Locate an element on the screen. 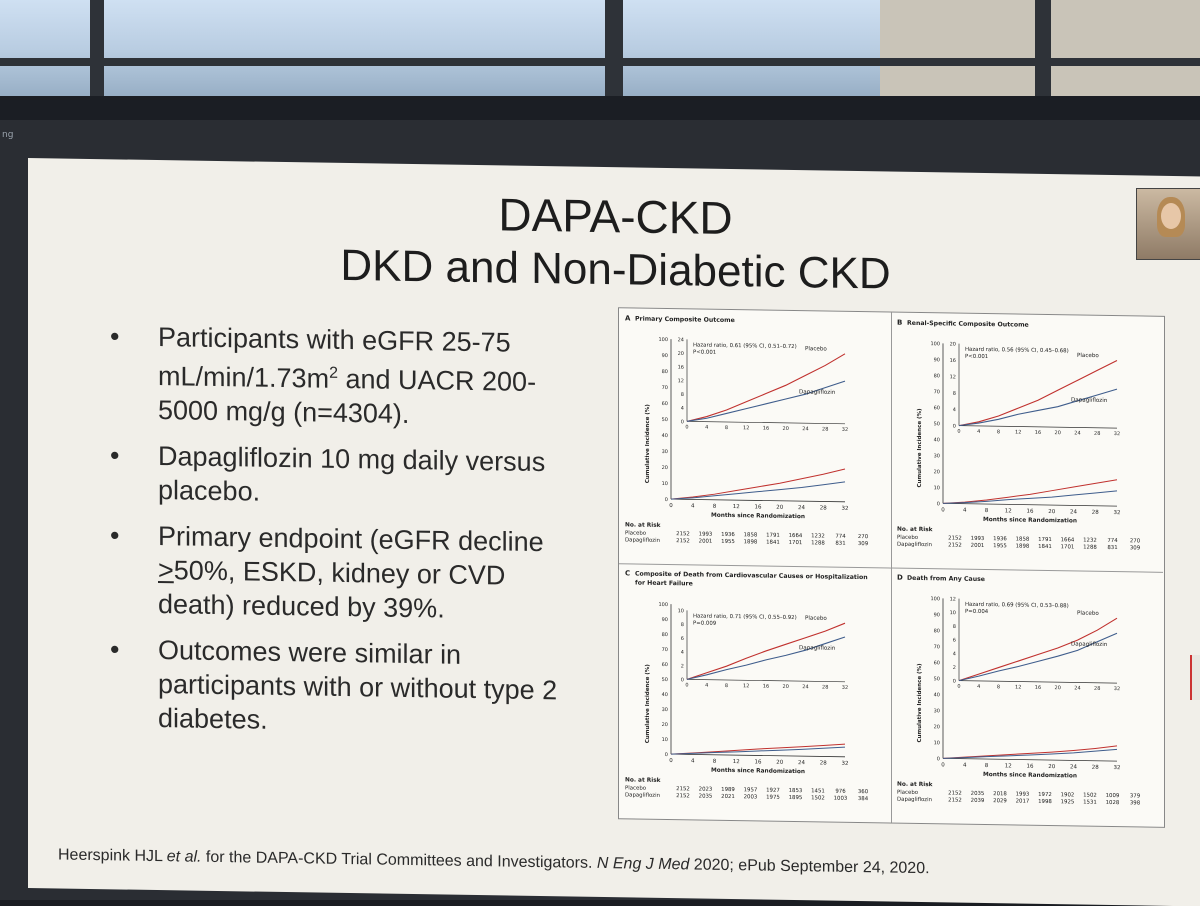  risk-value: 1232 is located at coordinates (818, 536).